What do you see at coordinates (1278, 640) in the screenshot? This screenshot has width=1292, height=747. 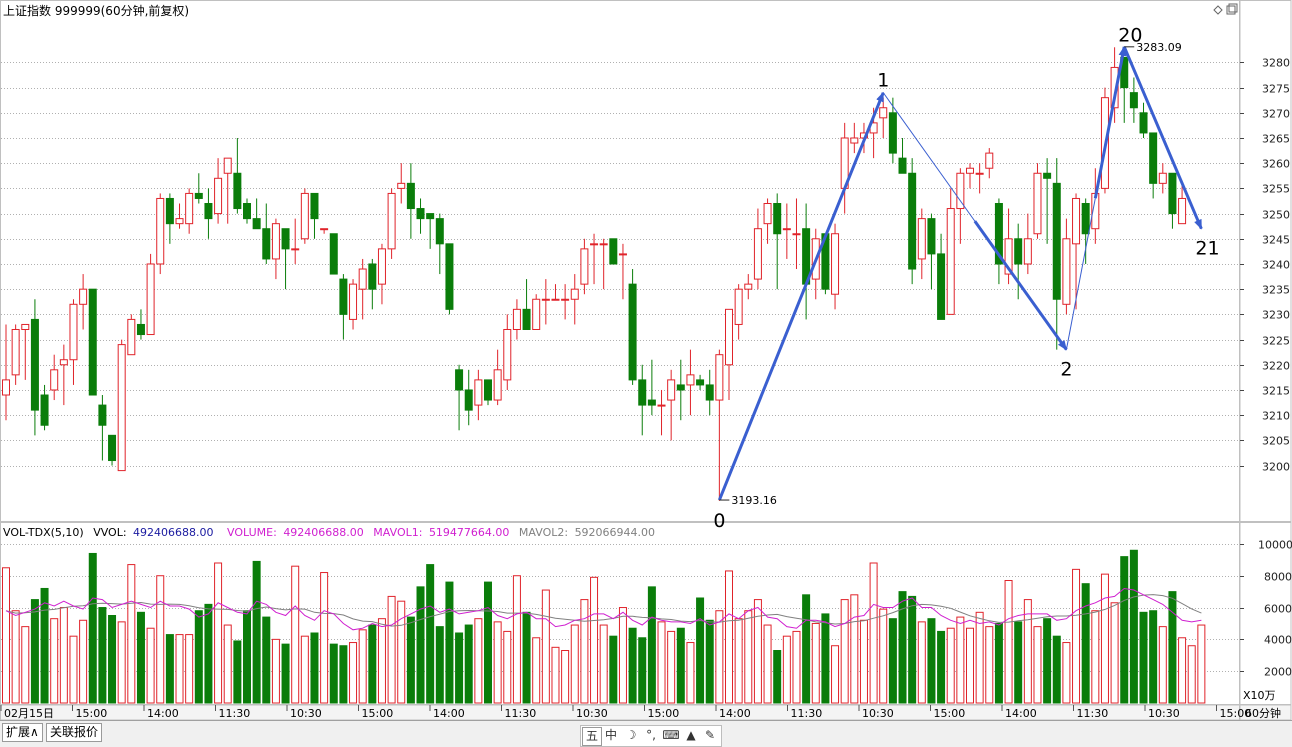 I see `volume-tick-label: 4000` at bounding box center [1278, 640].